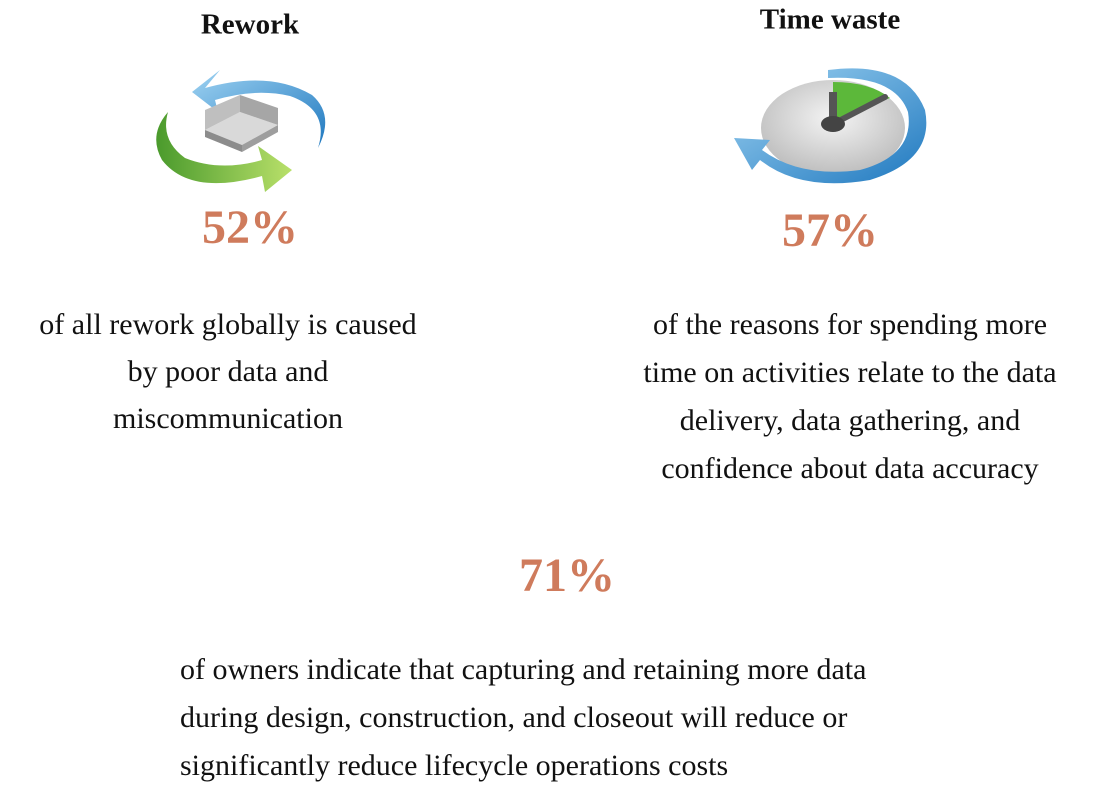  I want to click on item-description: of the reasons for spending more, so click(850, 324).